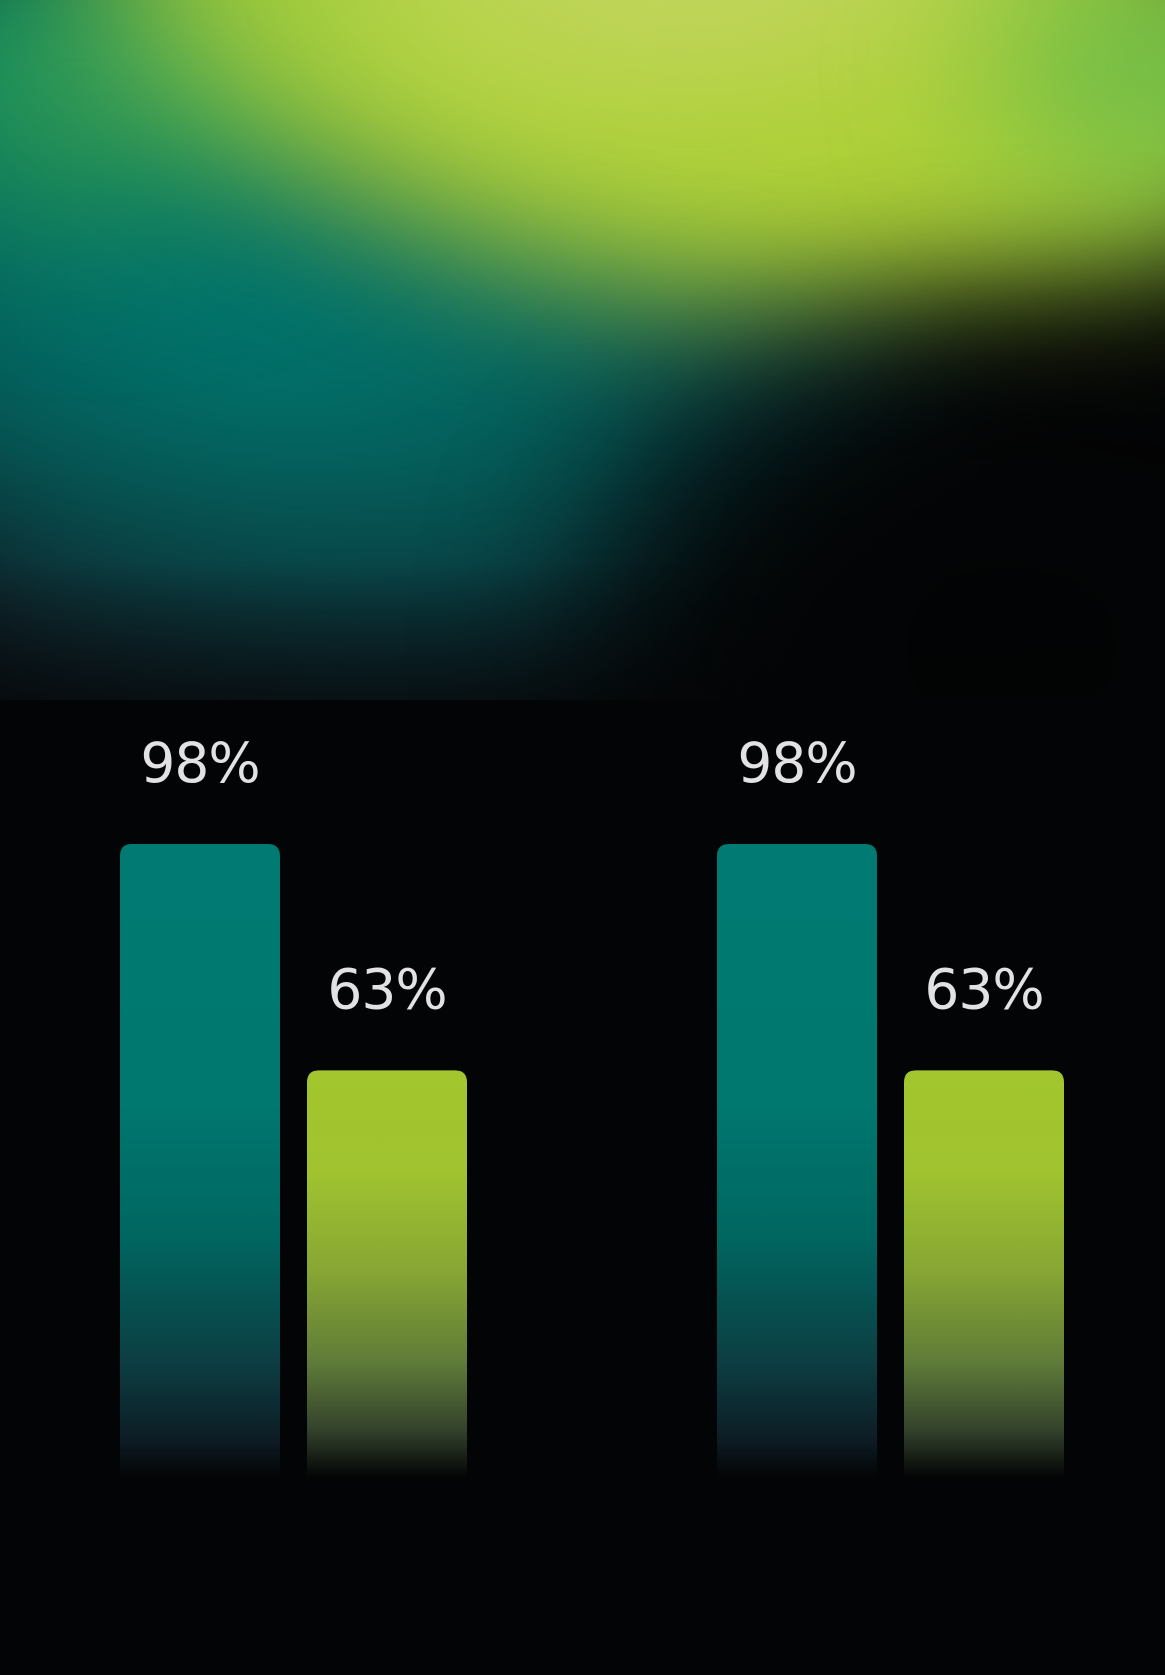 This screenshot has height=1675, width=1165. What do you see at coordinates (386, 989) in the screenshot?
I see `data-label-group-1-bar-2: 63%` at bounding box center [386, 989].